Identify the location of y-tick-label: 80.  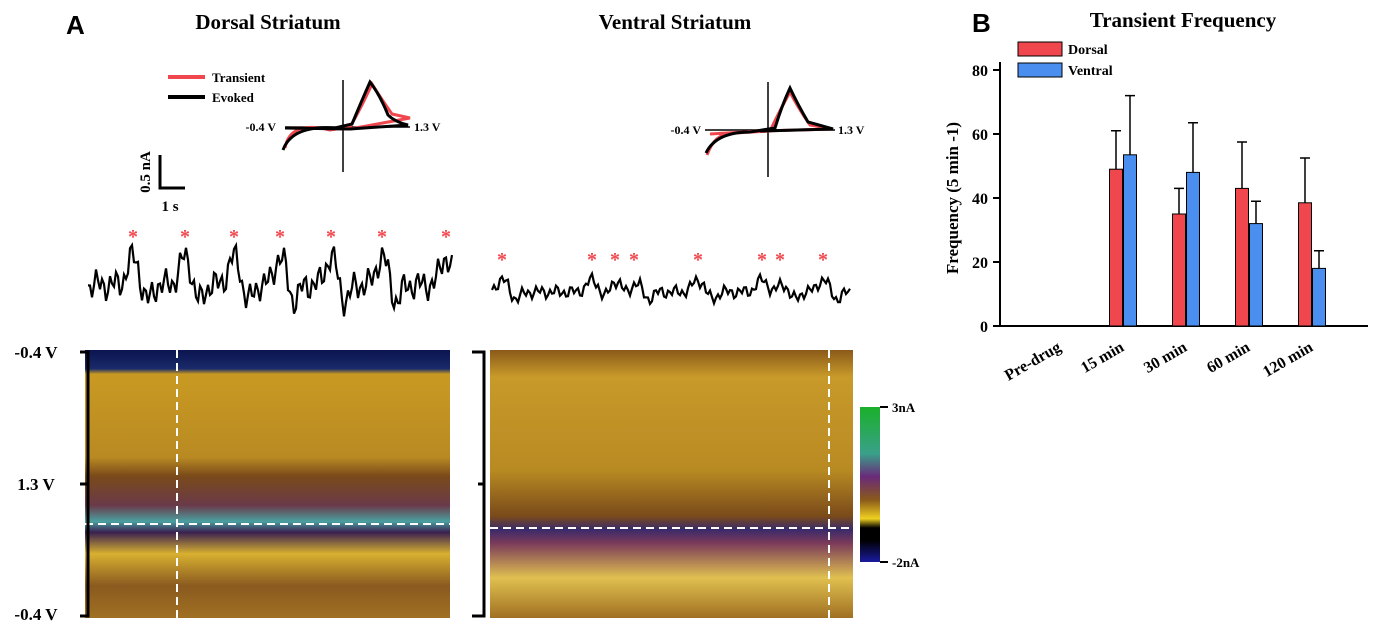
(980, 71).